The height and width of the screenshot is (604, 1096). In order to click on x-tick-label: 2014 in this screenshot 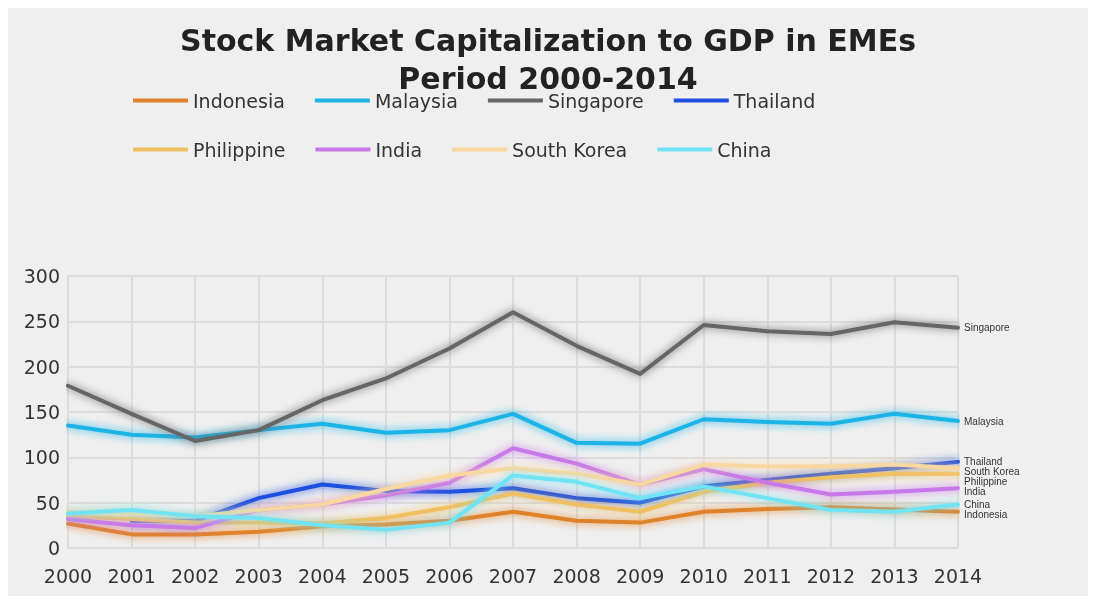, I will do `click(958, 575)`.